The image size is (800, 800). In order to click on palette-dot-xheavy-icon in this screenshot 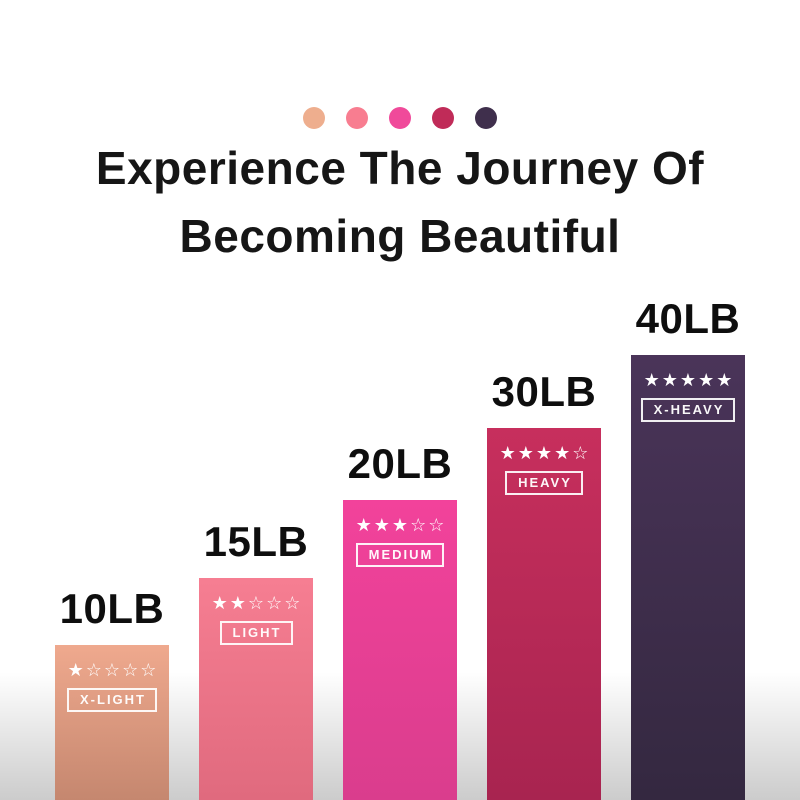, I will do `click(486, 118)`.